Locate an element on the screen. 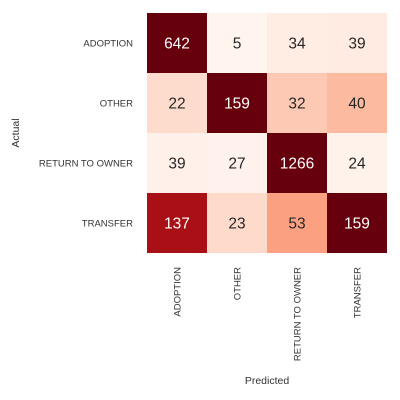 This screenshot has width=400, height=400. cell-value-label: 1266 is located at coordinates (297, 164).